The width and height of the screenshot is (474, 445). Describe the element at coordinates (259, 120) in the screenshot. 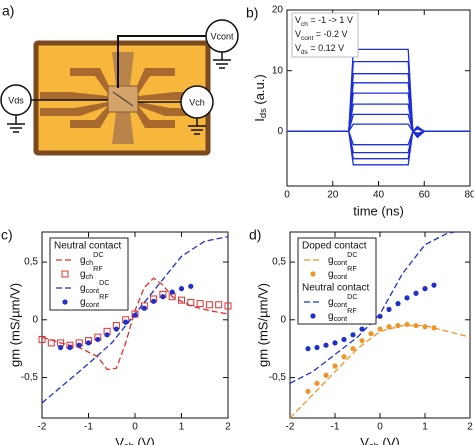

I see `y-axis-label-part: I` at that location.